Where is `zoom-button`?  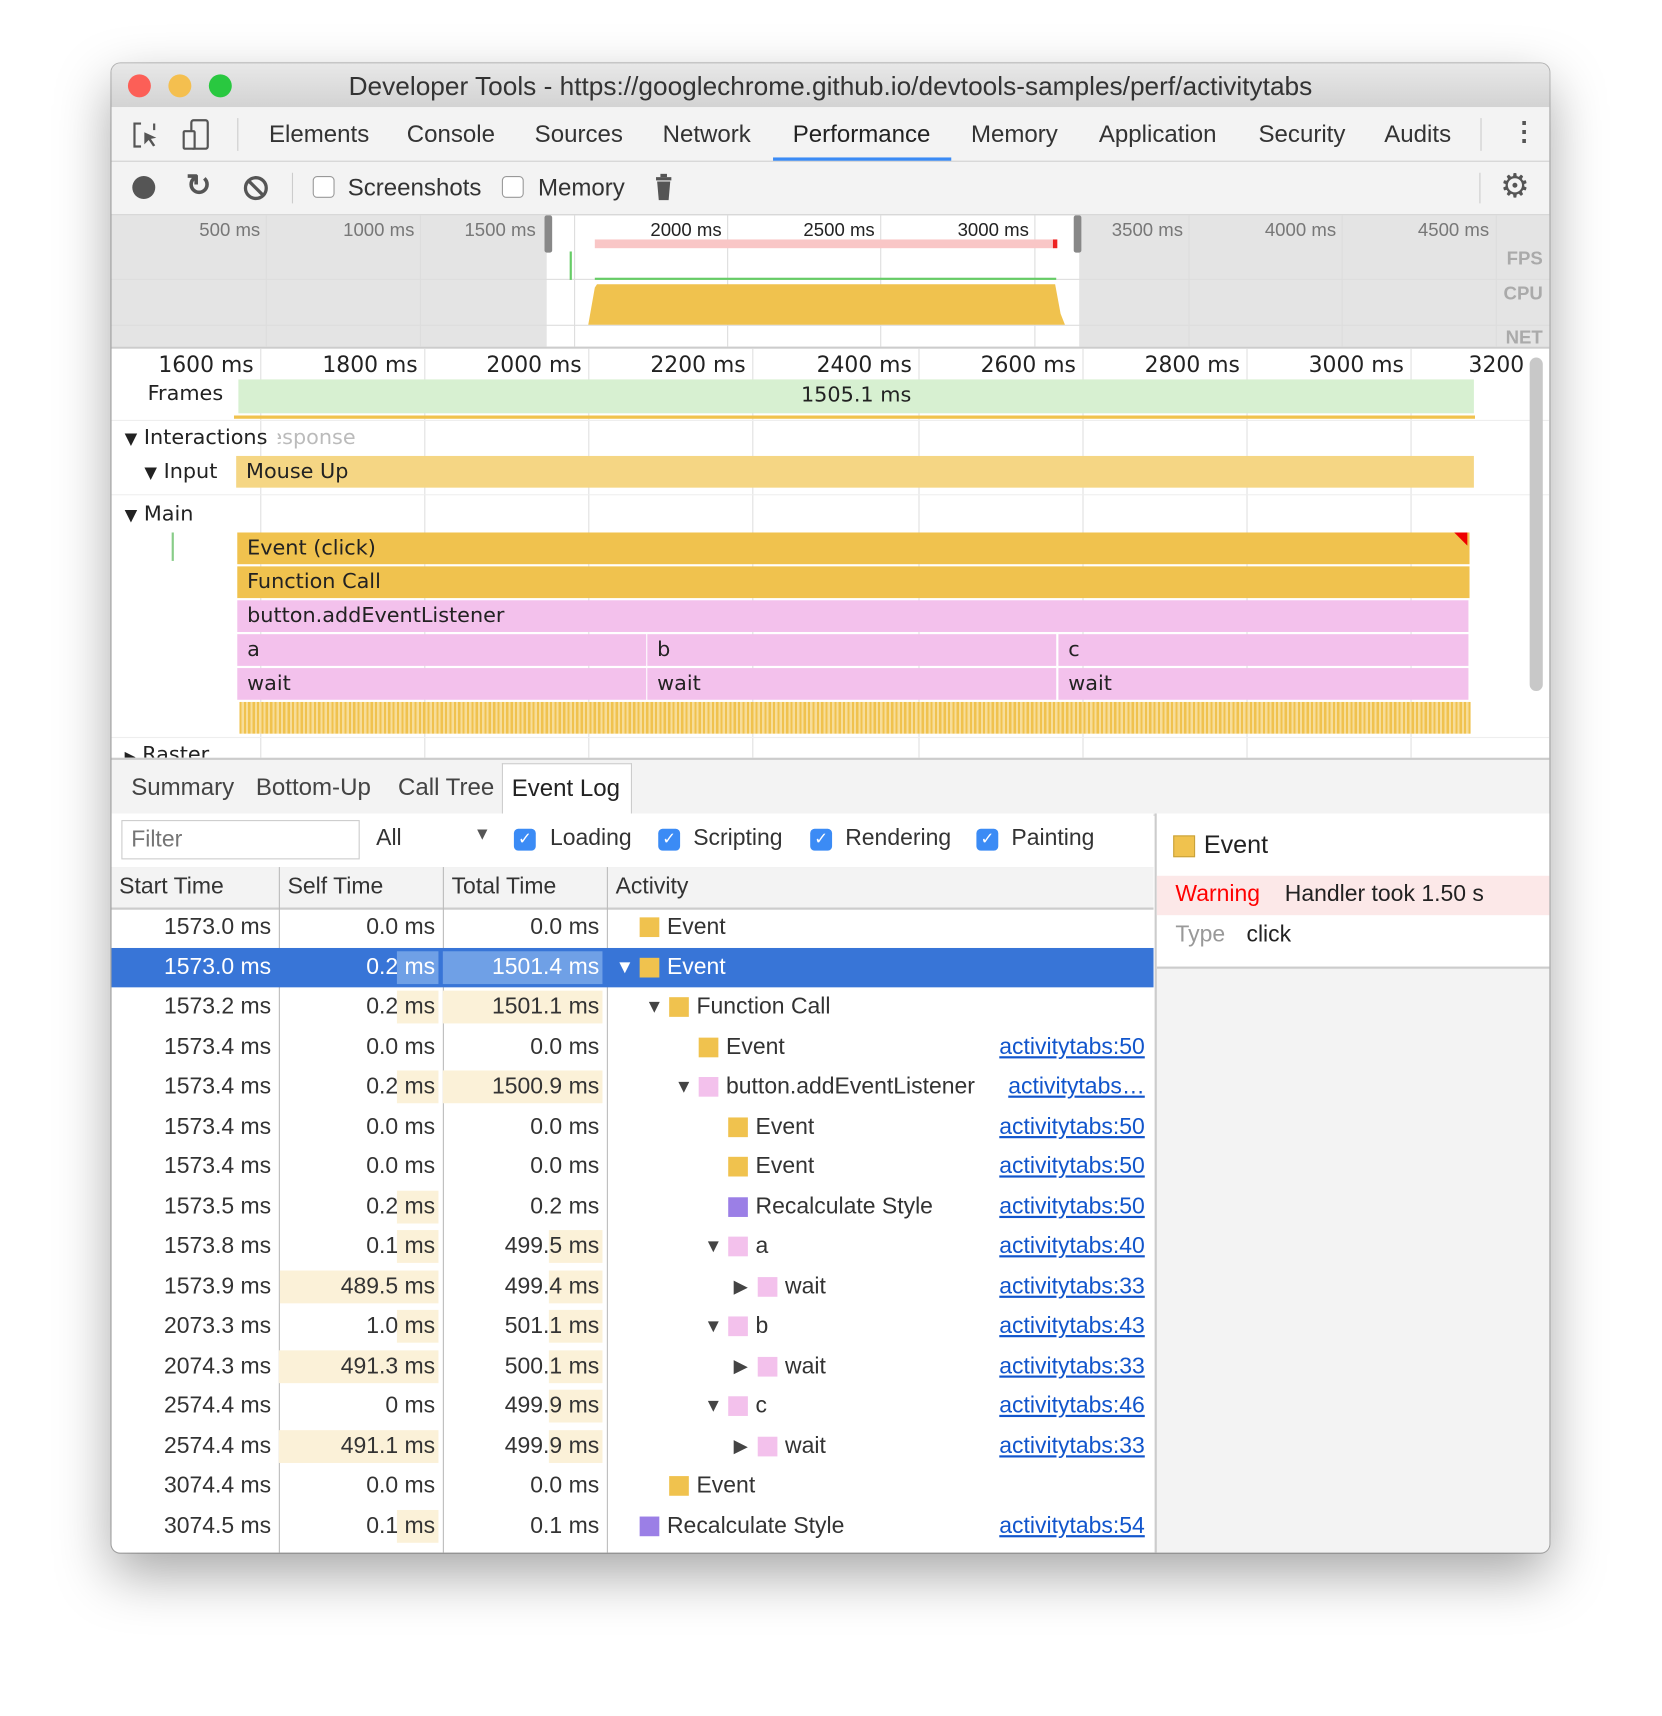 zoom-button is located at coordinates (220, 86).